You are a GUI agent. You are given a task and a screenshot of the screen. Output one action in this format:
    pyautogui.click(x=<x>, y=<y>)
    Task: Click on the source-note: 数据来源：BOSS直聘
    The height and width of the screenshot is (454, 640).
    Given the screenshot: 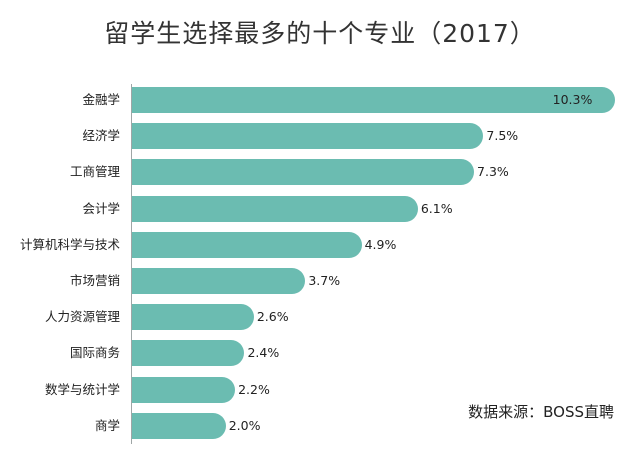 What is the action you would take?
    pyautogui.click(x=541, y=412)
    